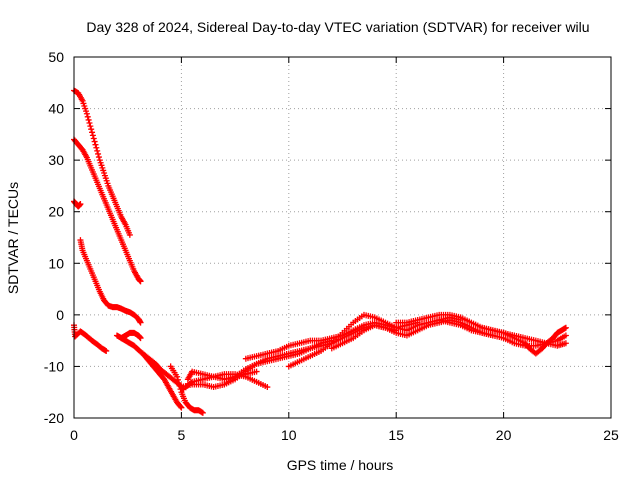  I want to click on x-tick-label: 5, so click(182, 435).